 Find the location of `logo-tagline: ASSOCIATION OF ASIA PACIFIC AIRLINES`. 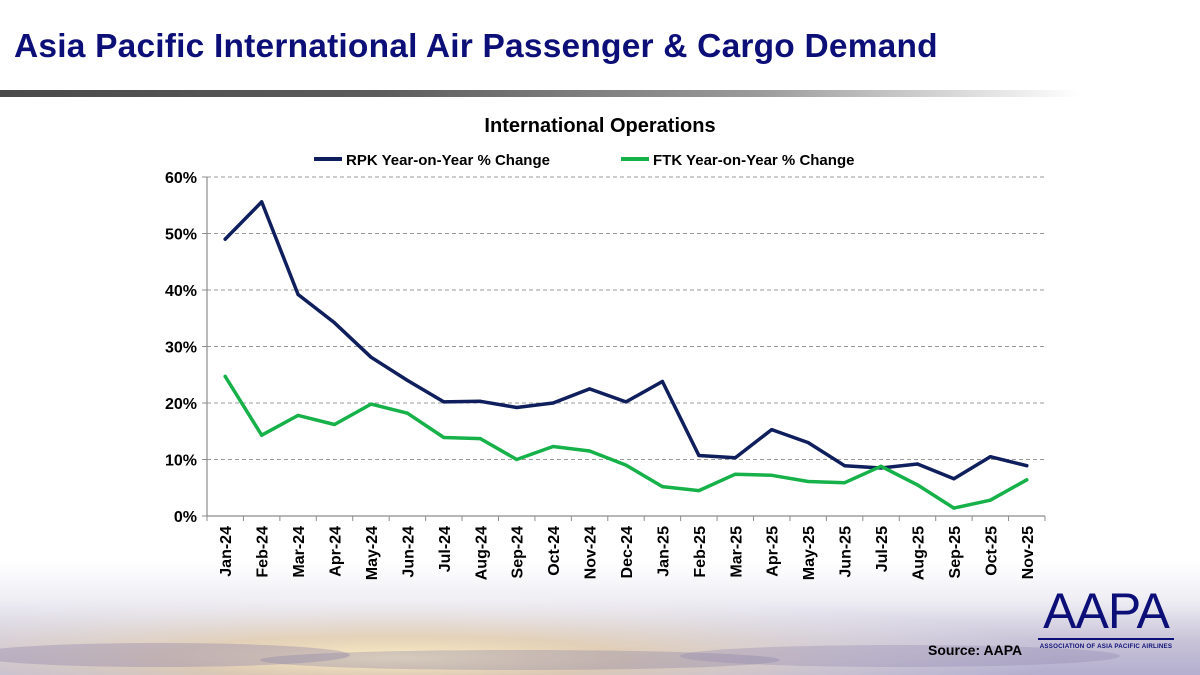

logo-tagline: ASSOCIATION OF ASIA PACIFIC AIRLINES is located at coordinates (1106, 646).